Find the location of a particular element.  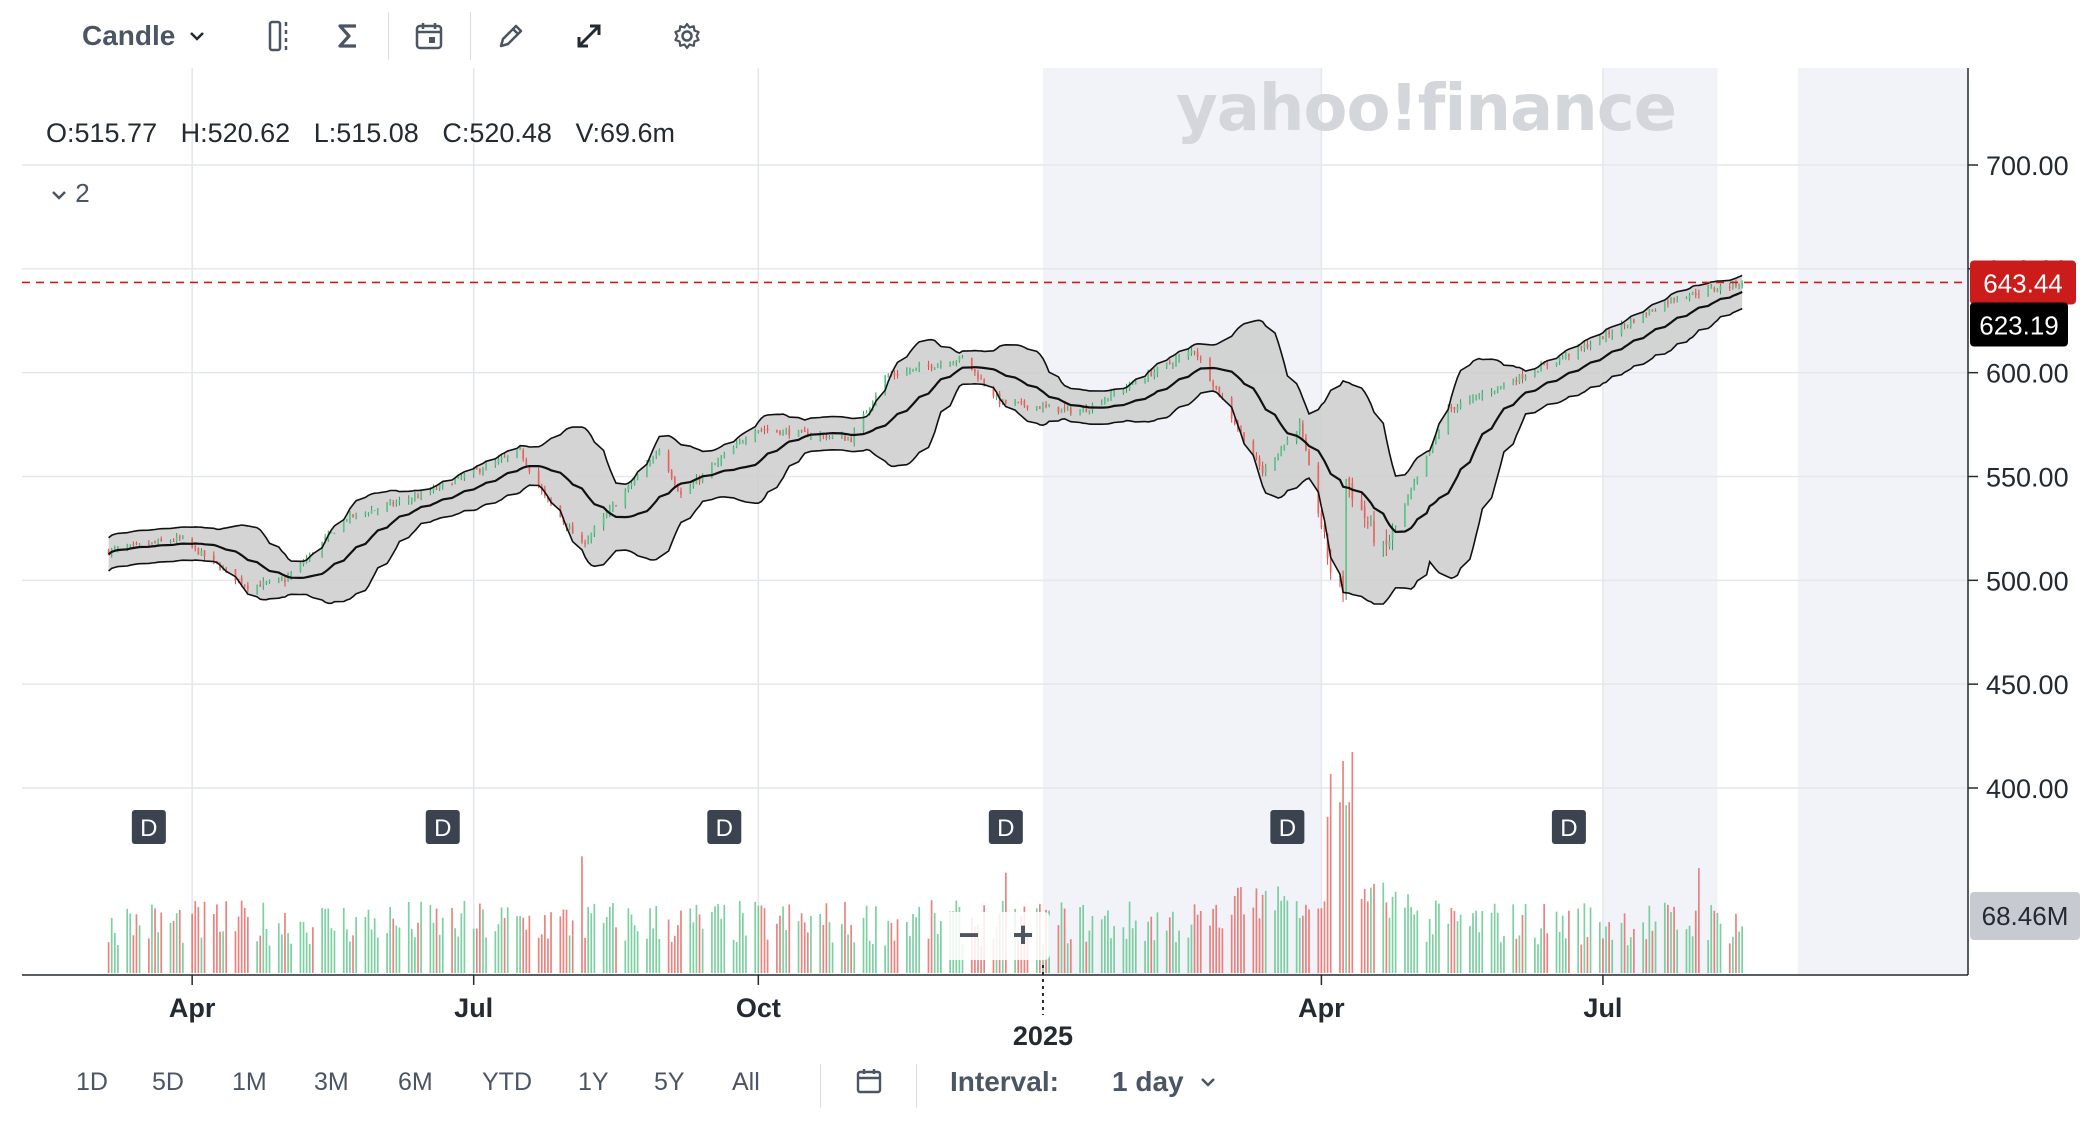

range-5y-button: 5Y is located at coordinates (669, 1082).